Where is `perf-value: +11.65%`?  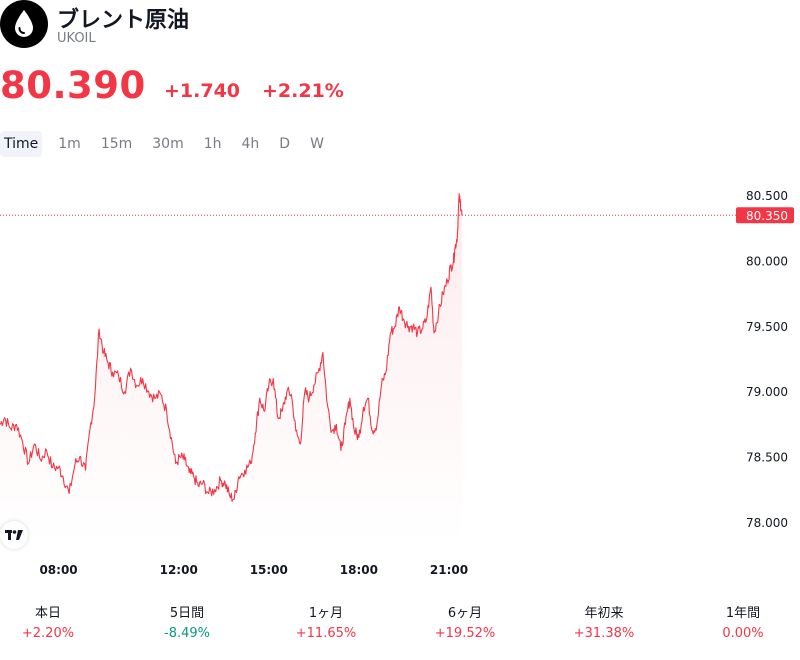 perf-value: +11.65% is located at coordinates (326, 633).